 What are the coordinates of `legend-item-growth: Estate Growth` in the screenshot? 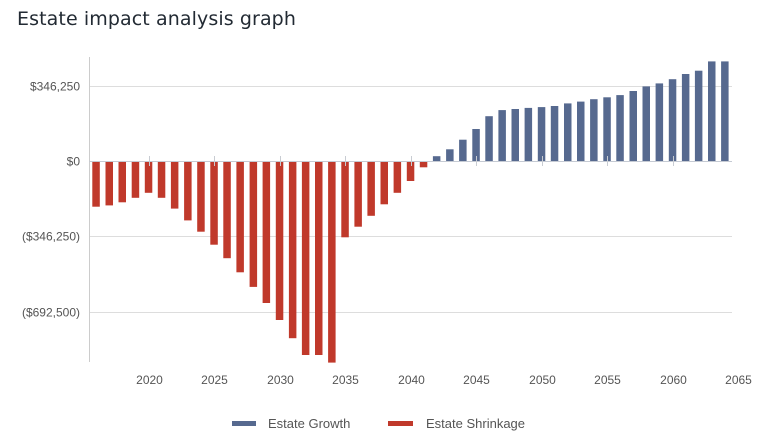 It's located at (291, 423).